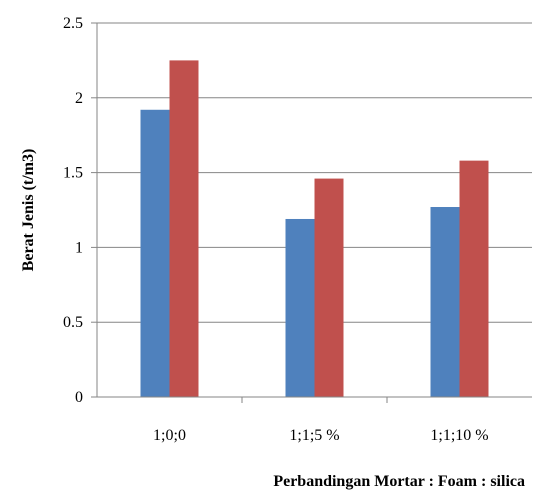  Describe the element at coordinates (169, 435) in the screenshot. I see `x-tick-label: 1;0;0` at that location.